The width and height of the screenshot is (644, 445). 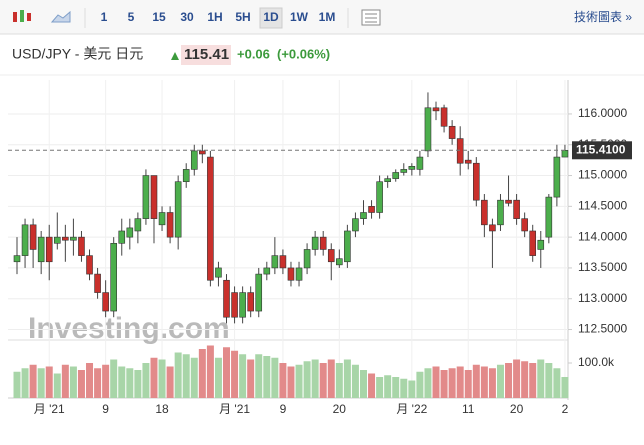 I want to click on y-tick-label: 116.0000, so click(x=602, y=113).